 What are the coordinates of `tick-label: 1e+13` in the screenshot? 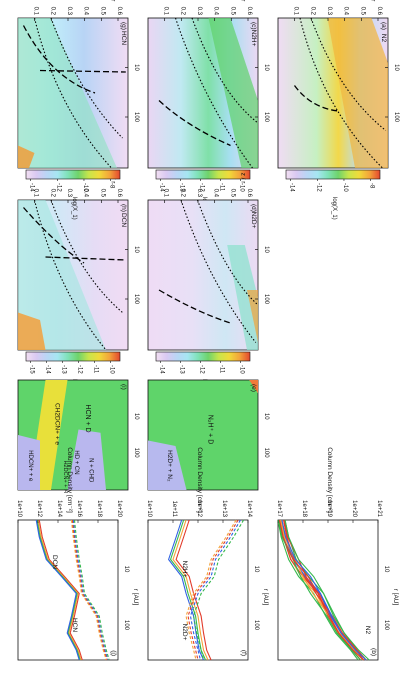 It's located at (224, 509).